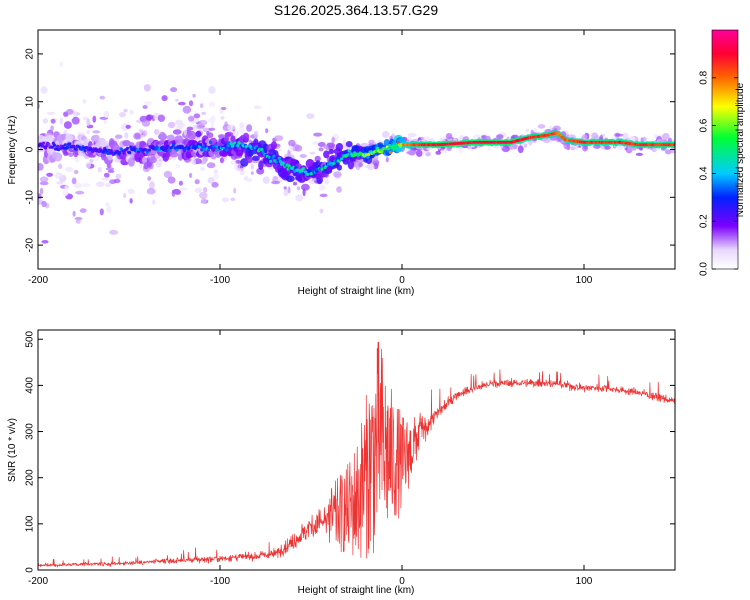 Image resolution: width=750 pixels, height=600 pixels. I want to click on colorbar-tick-label: 0.6, so click(704, 125).